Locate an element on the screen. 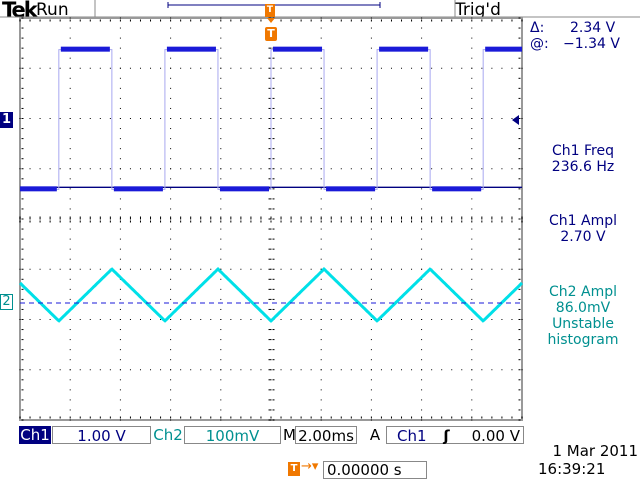  ch2-label: Ch2 is located at coordinates (168, 435).